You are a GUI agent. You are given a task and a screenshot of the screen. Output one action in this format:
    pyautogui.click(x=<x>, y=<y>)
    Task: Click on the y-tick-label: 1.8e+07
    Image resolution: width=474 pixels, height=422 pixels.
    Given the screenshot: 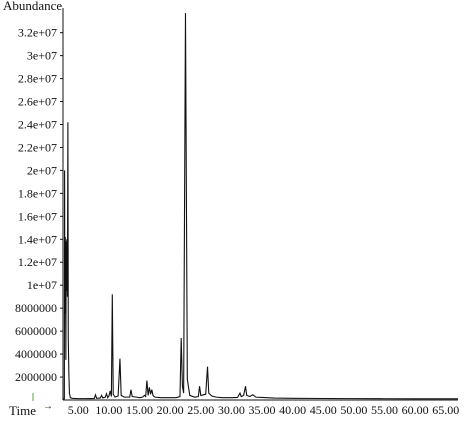 What is the action you would take?
    pyautogui.click(x=37, y=193)
    